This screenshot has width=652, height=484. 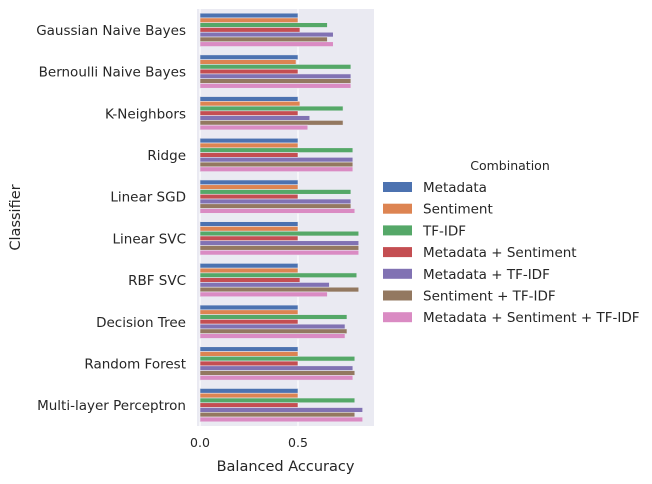 I want to click on legend-label: Sentiment + TF-IDF, so click(x=489, y=297).